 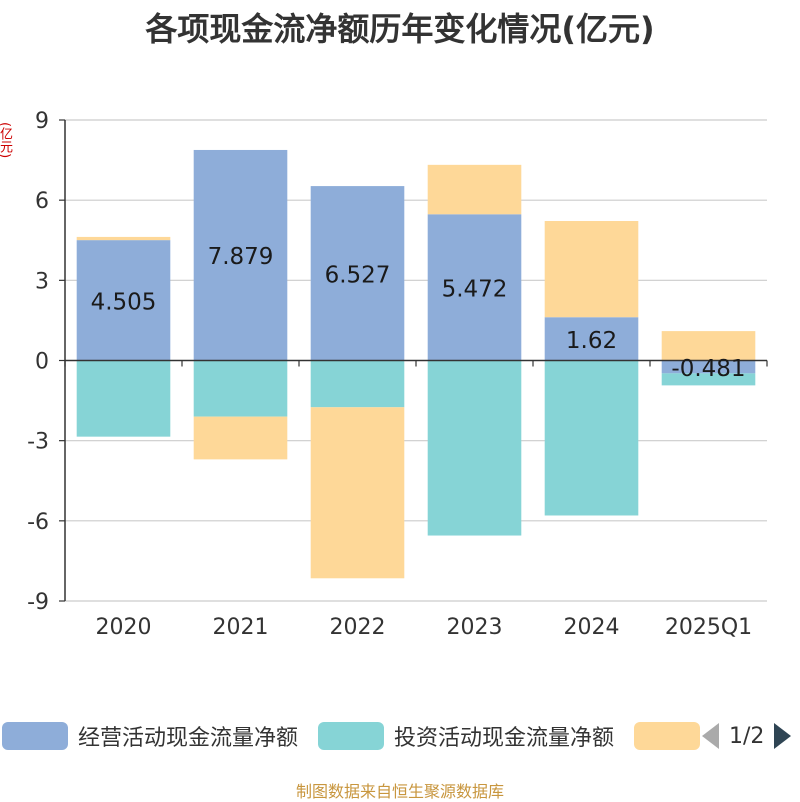 I want to click on x-tick-label-2020: 2020, so click(x=124, y=627).